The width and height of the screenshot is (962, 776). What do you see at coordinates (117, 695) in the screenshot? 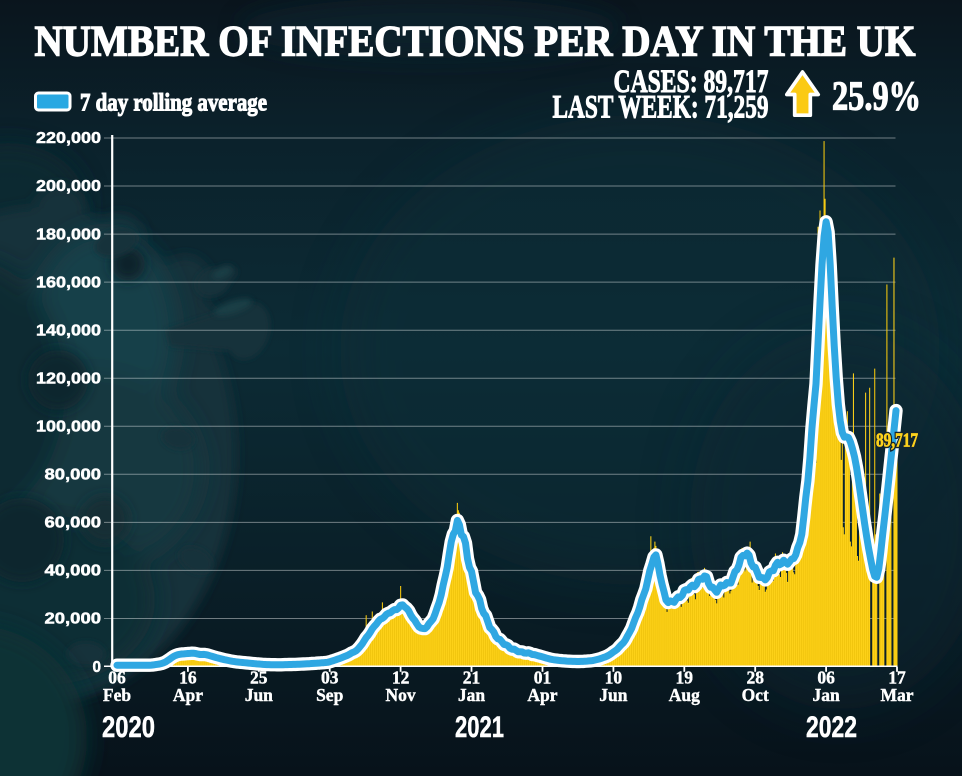
I see `svg-text: Feb` at bounding box center [117, 695].